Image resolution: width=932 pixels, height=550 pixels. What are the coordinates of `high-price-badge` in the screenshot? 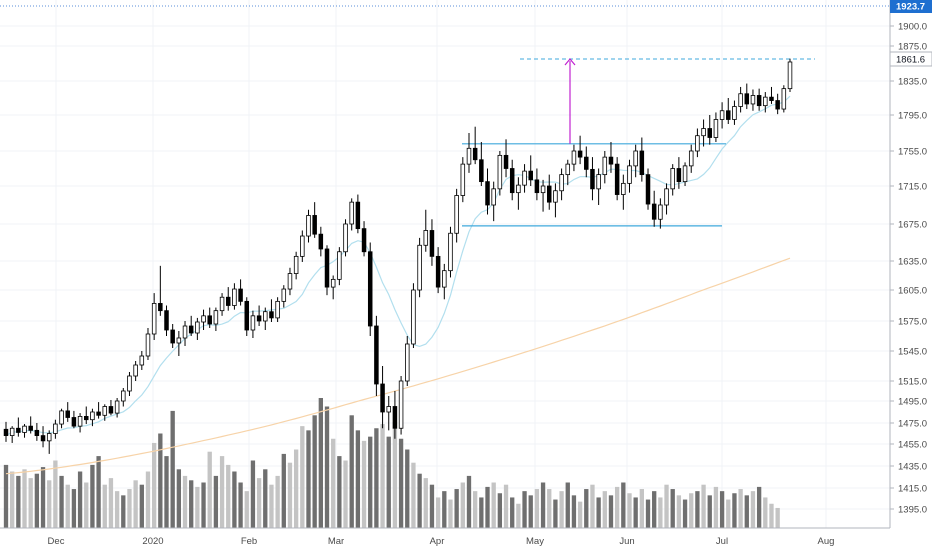 It's located at (911, 6).